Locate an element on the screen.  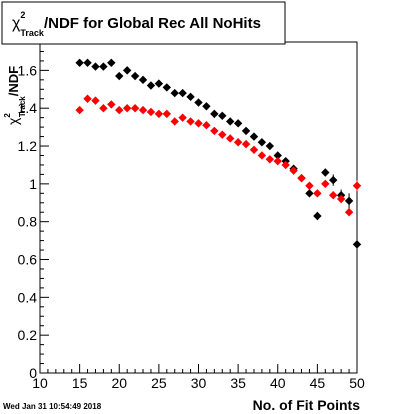
x-tick-label: 25 is located at coordinates (159, 383).